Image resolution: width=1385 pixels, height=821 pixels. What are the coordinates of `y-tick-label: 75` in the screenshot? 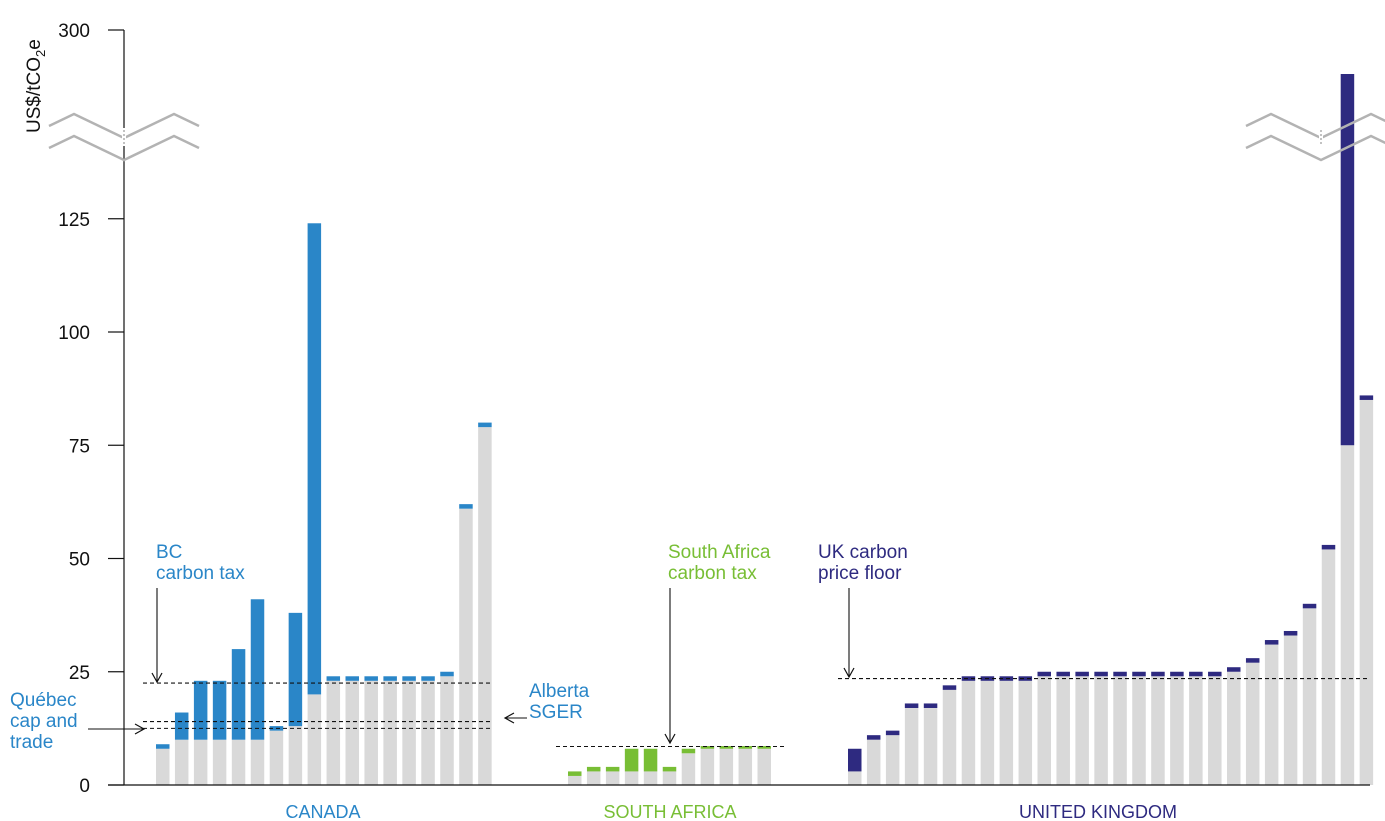 It's located at (79, 446).